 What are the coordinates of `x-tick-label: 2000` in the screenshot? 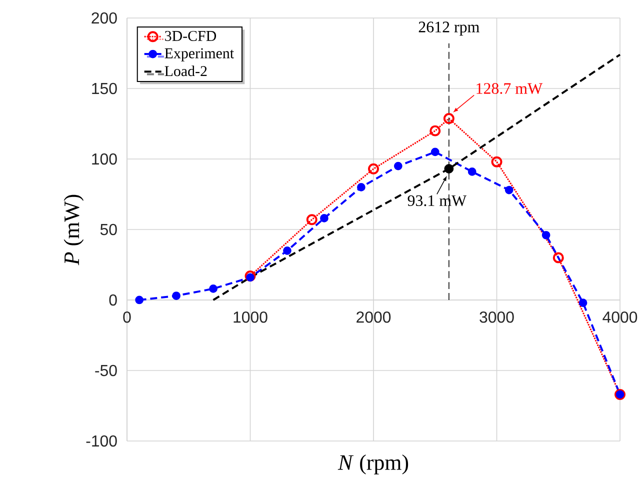 It's located at (373, 317).